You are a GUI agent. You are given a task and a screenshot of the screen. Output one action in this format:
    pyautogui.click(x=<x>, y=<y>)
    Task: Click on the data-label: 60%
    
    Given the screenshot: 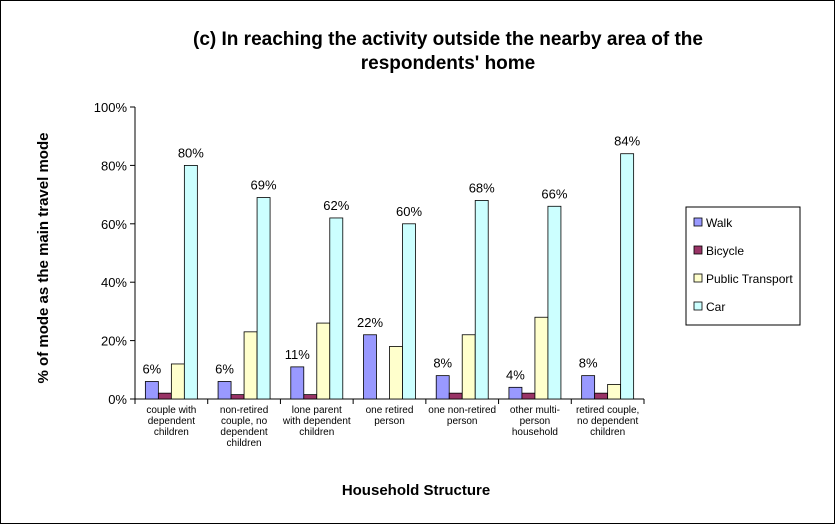 What is the action you would take?
    pyautogui.click(x=409, y=211)
    